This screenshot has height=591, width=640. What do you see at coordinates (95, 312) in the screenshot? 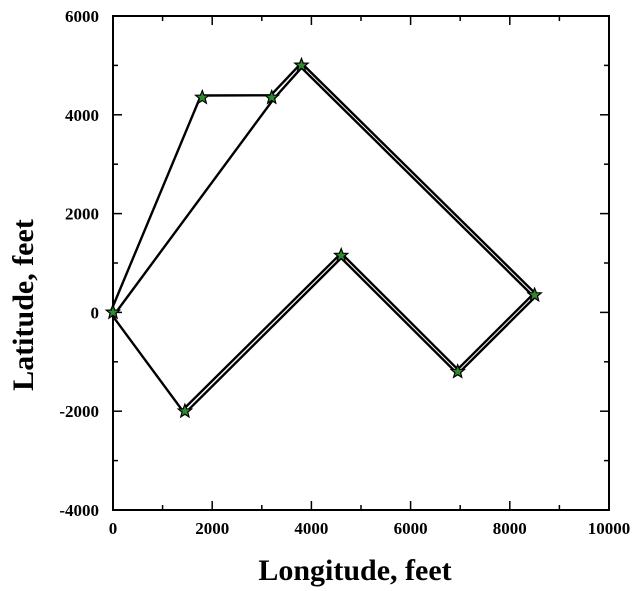
I see `y-tick-label: 0` at bounding box center [95, 312].